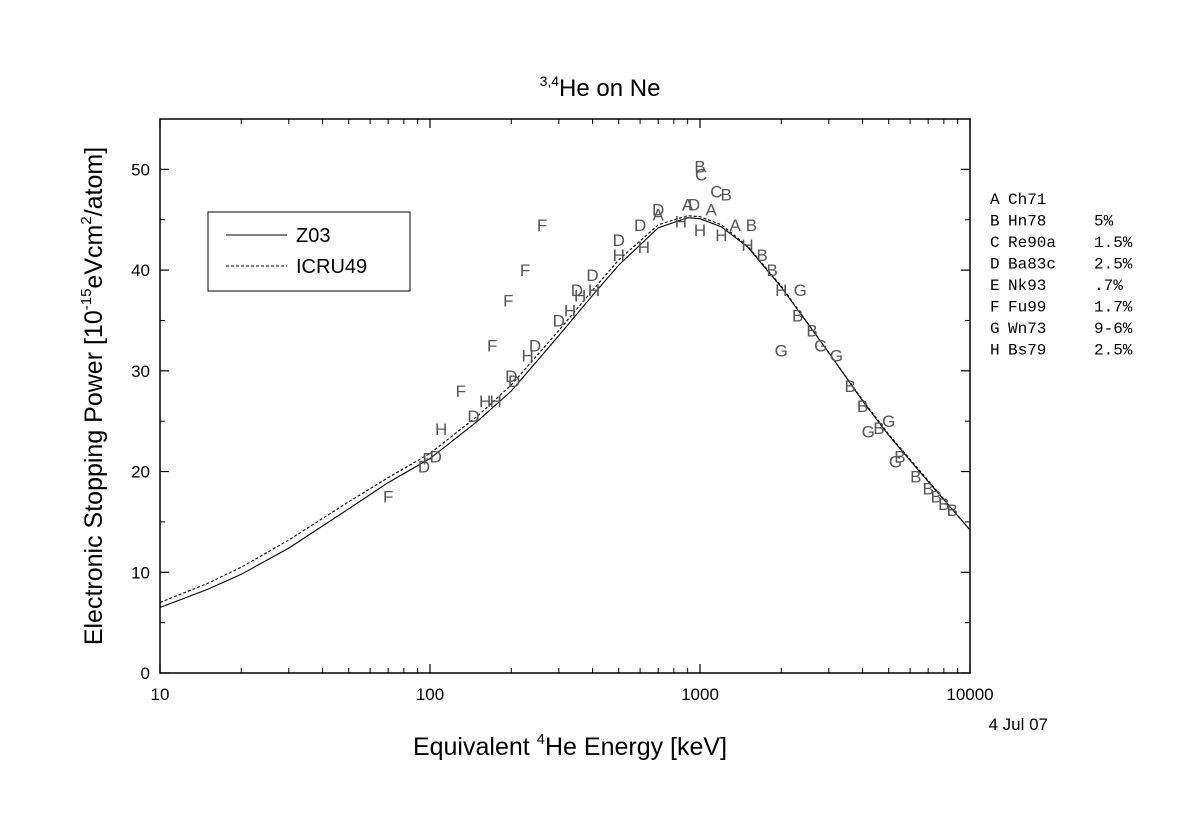  What do you see at coordinates (140, 270) in the screenshot?
I see `y-tick-label: 40` at bounding box center [140, 270].